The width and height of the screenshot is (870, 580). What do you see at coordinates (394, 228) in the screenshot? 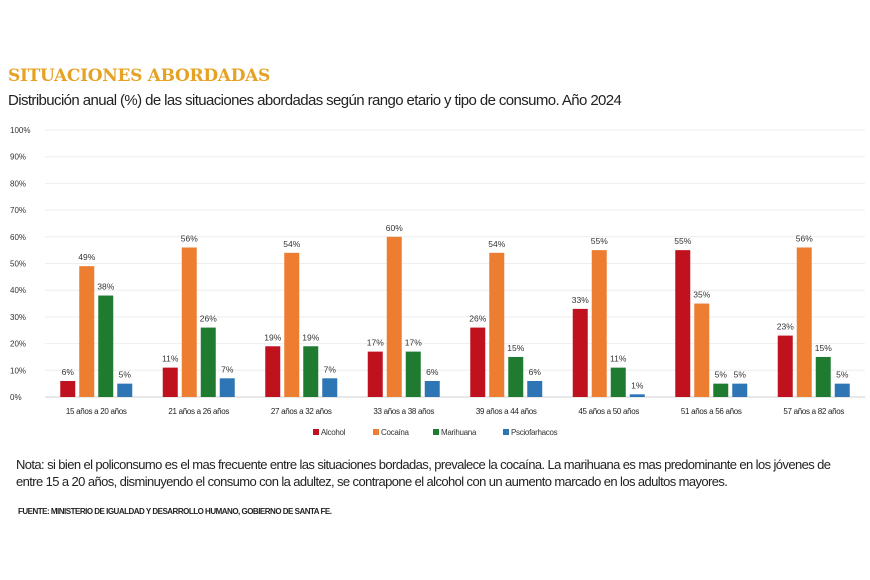
I see `data-label: 60%` at bounding box center [394, 228].